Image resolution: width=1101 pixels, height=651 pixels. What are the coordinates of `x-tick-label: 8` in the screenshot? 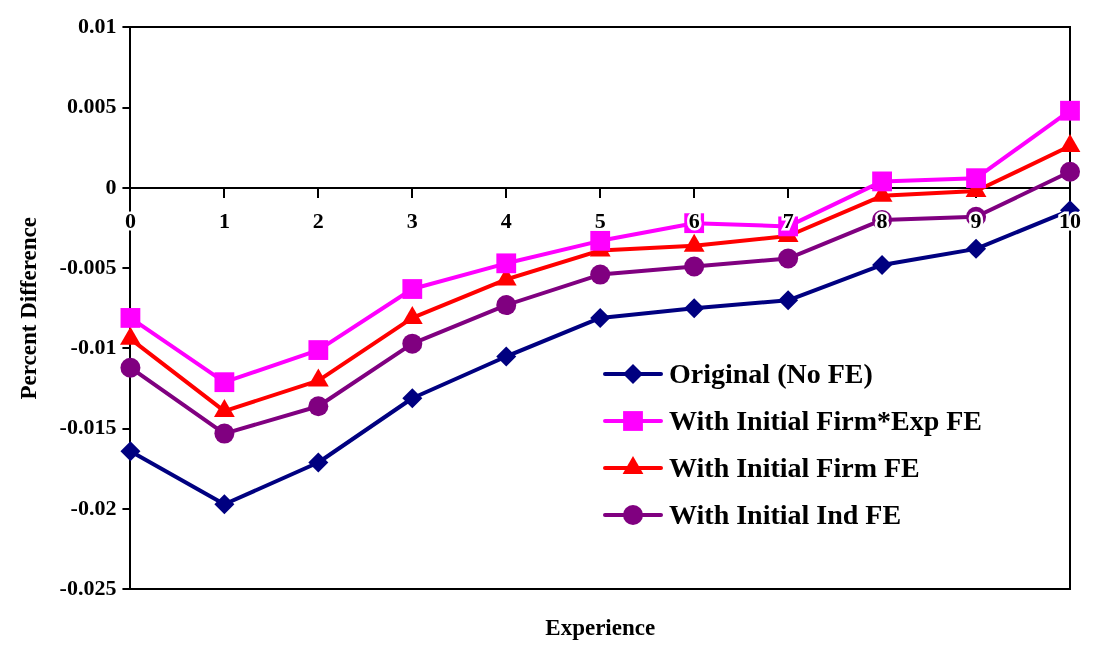 It's located at (882, 220).